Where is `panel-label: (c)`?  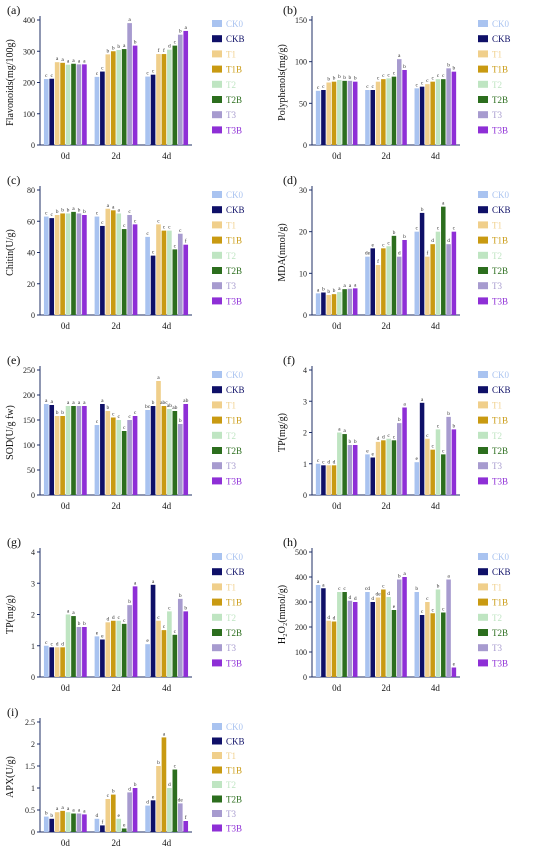 panel-label: (c) is located at coordinates (13, 180).